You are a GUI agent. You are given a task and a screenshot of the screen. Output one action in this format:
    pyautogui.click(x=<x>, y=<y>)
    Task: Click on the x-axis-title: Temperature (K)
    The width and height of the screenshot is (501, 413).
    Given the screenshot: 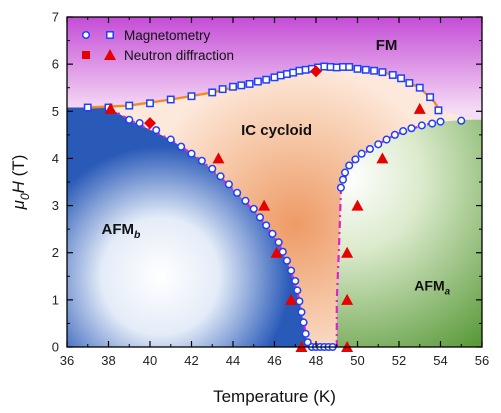 What is the action you would take?
    pyautogui.click(x=274, y=396)
    